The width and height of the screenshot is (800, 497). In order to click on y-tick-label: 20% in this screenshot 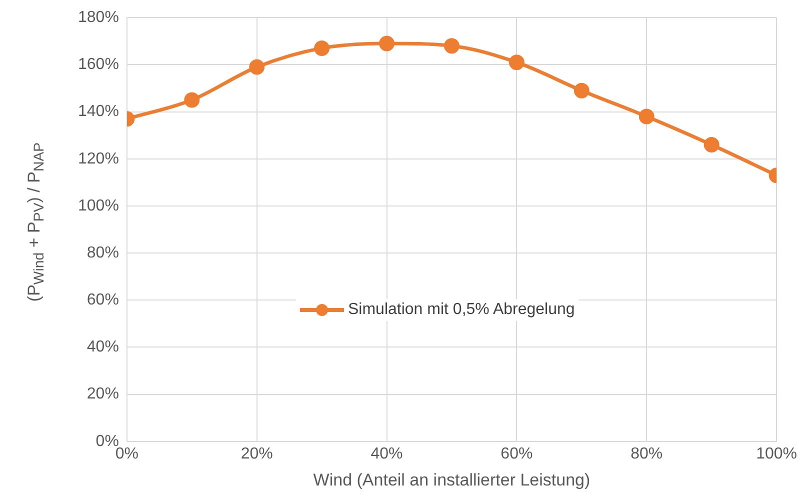, I will do `click(102, 394)`.